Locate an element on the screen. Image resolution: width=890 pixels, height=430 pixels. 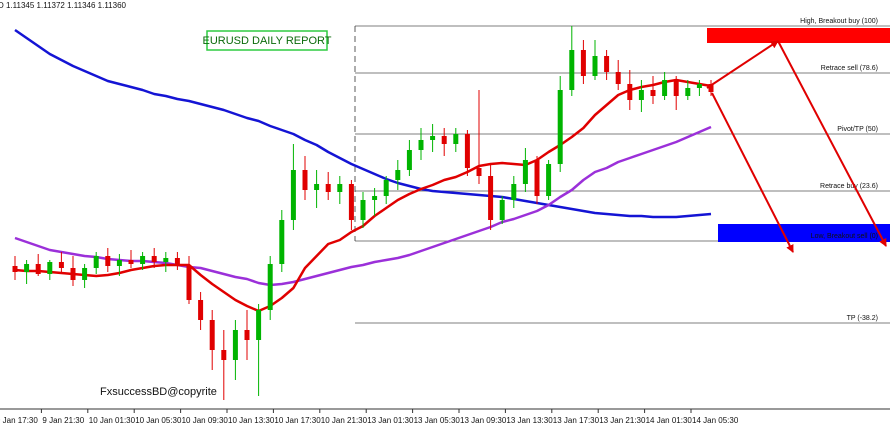
fib-level-label: Pivot/TP (50) is located at coordinates (857, 129).